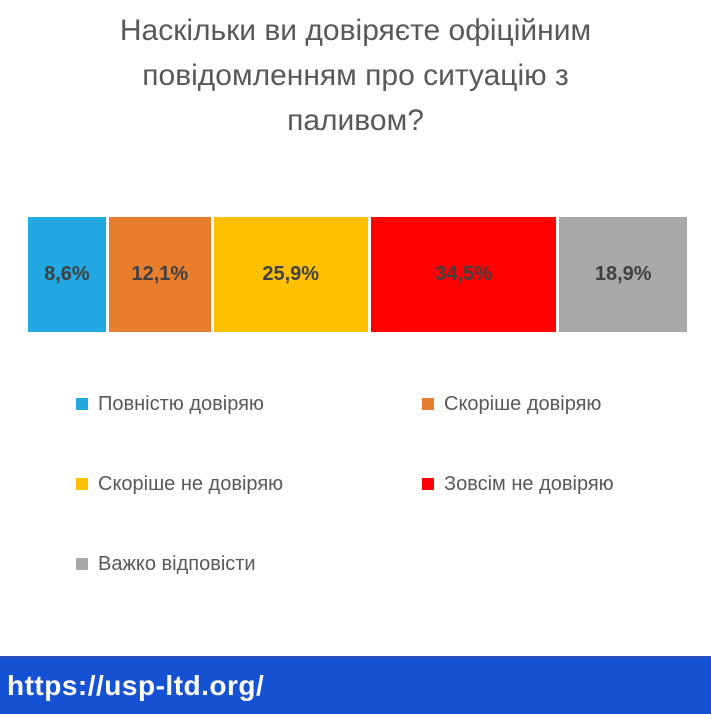 This screenshot has width=711, height=714. What do you see at coordinates (177, 563) in the screenshot?
I see `legend-item-label: Важко відповісти` at bounding box center [177, 563].